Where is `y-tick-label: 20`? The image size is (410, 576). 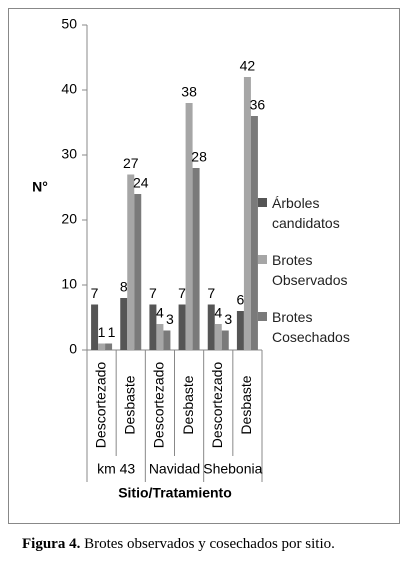
y-tick-label: 20 is located at coordinates (69, 219).